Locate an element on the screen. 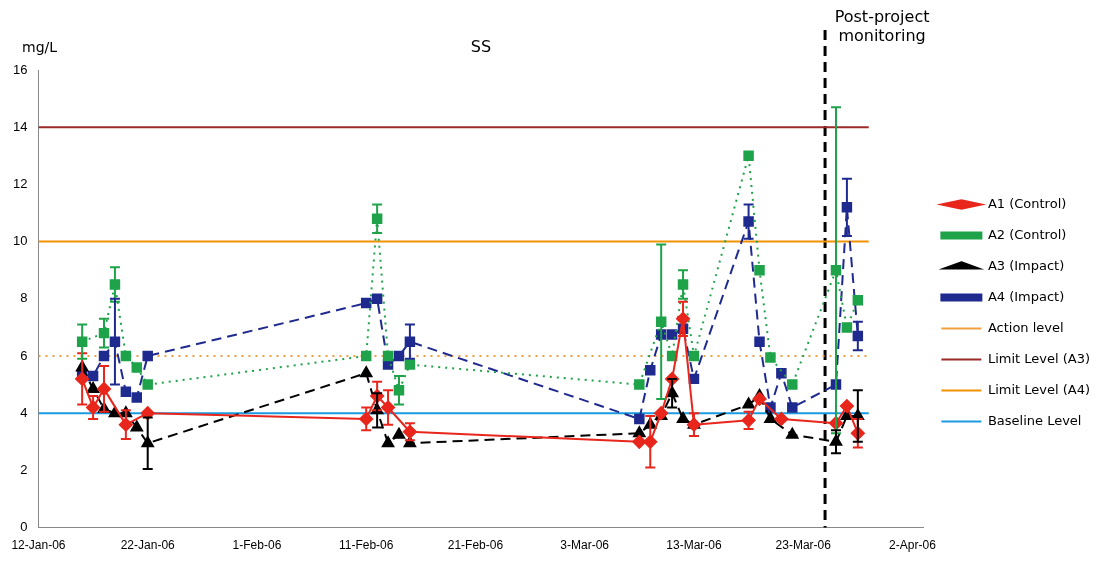 This screenshot has height=566, width=1110. x-tick-label: 12-Jan-06 is located at coordinates (38, 545).